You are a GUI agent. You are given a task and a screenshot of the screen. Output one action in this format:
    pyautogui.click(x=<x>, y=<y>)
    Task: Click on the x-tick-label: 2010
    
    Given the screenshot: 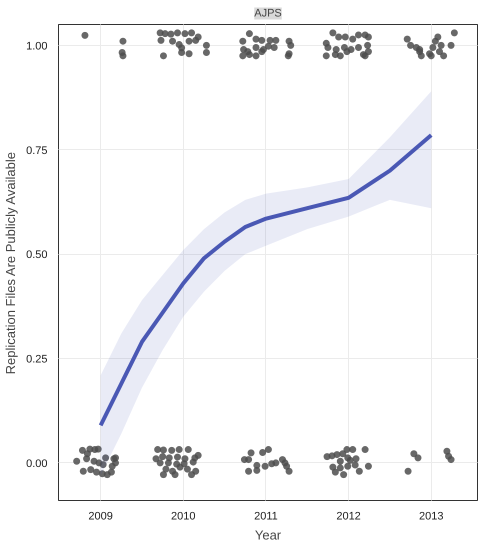 What is the action you would take?
    pyautogui.click(x=183, y=516)
    